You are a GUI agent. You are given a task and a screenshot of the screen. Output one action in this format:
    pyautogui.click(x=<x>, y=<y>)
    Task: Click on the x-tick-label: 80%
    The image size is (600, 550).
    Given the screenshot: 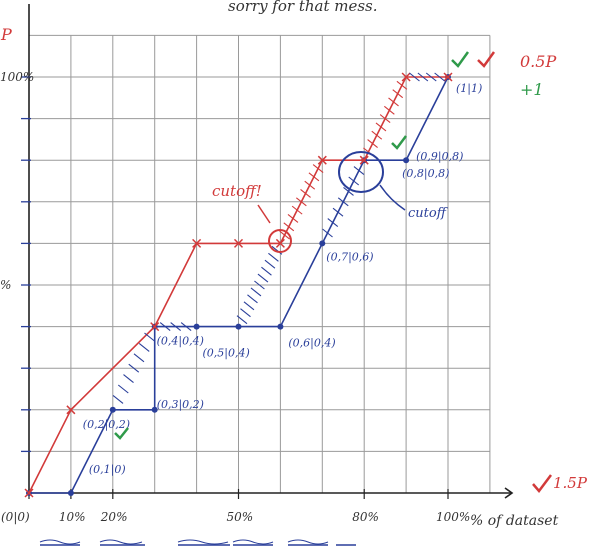 What is the action you would take?
    pyautogui.click(x=365, y=517)
    